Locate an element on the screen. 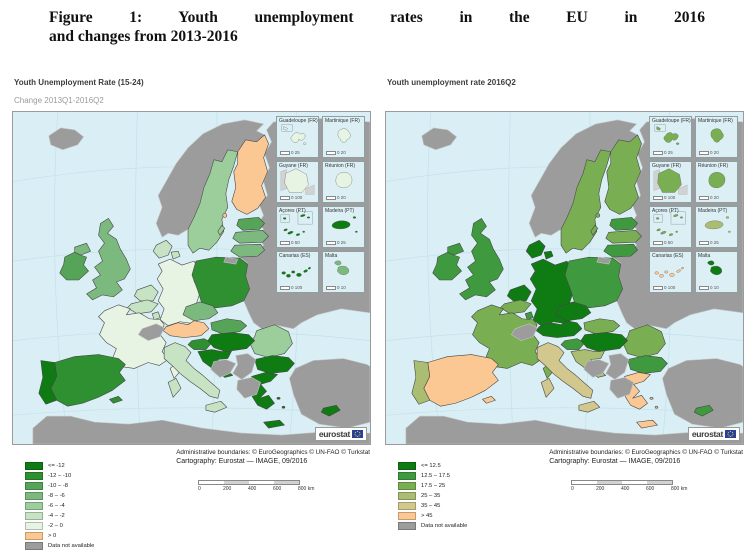 The image size is (750, 552). country-fi is located at coordinates (623, 174).